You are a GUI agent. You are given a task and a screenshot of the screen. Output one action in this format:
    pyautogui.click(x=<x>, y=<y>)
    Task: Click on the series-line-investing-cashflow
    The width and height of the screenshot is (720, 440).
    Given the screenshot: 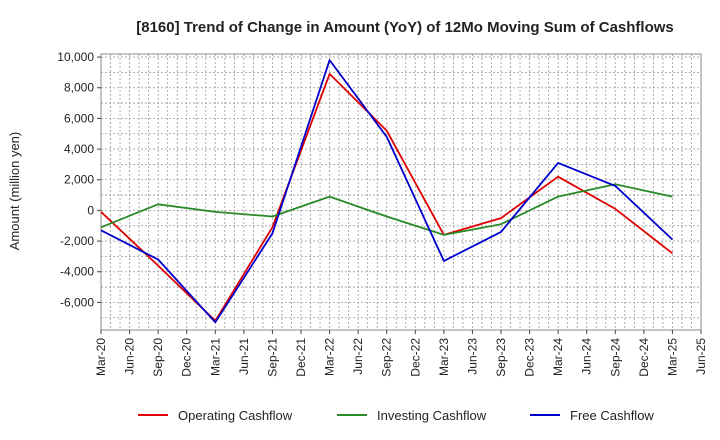 What is the action you would take?
    pyautogui.click(x=386, y=209)
    